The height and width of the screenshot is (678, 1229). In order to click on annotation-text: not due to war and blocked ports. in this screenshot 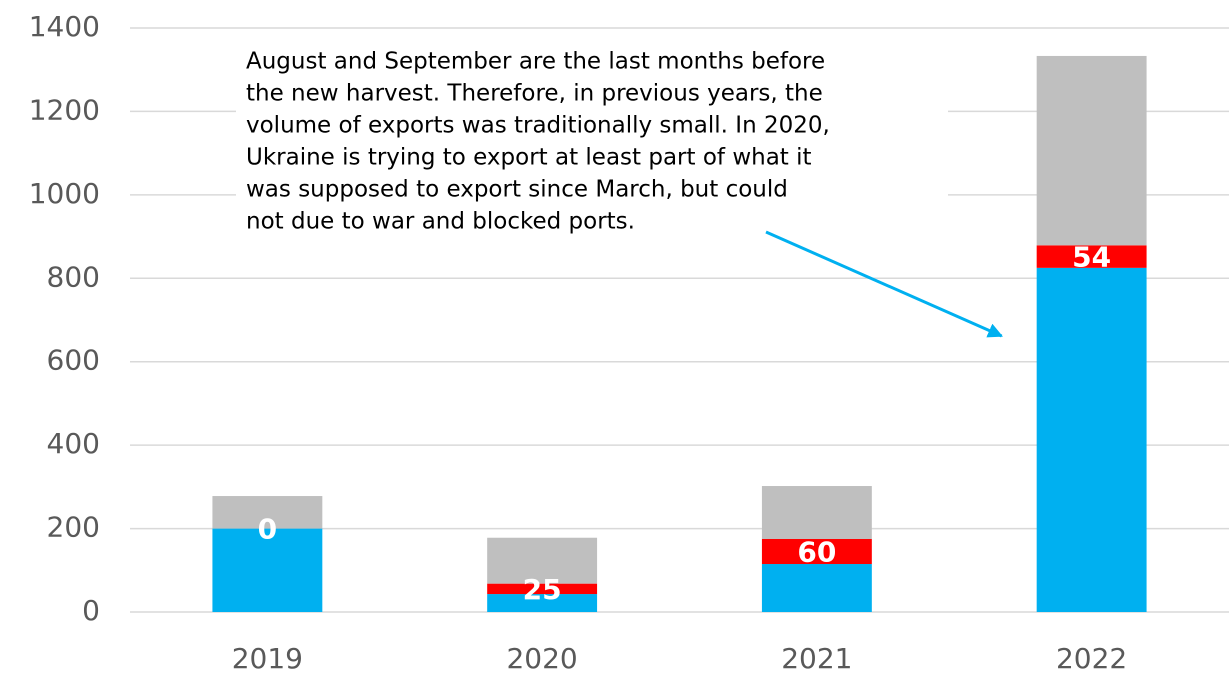, I will do `click(440, 222)`.